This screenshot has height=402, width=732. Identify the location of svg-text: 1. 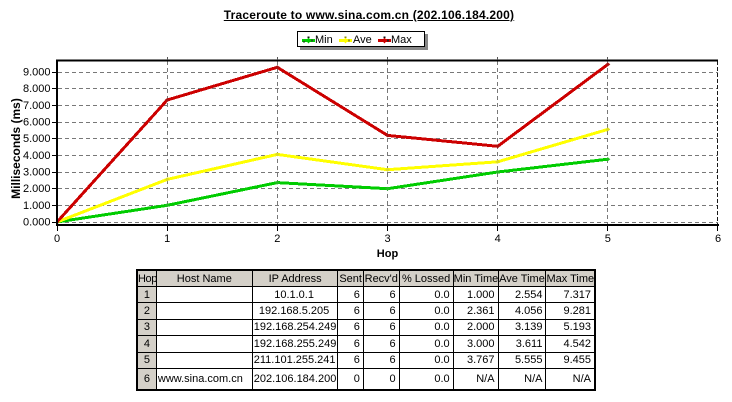
(167, 239).